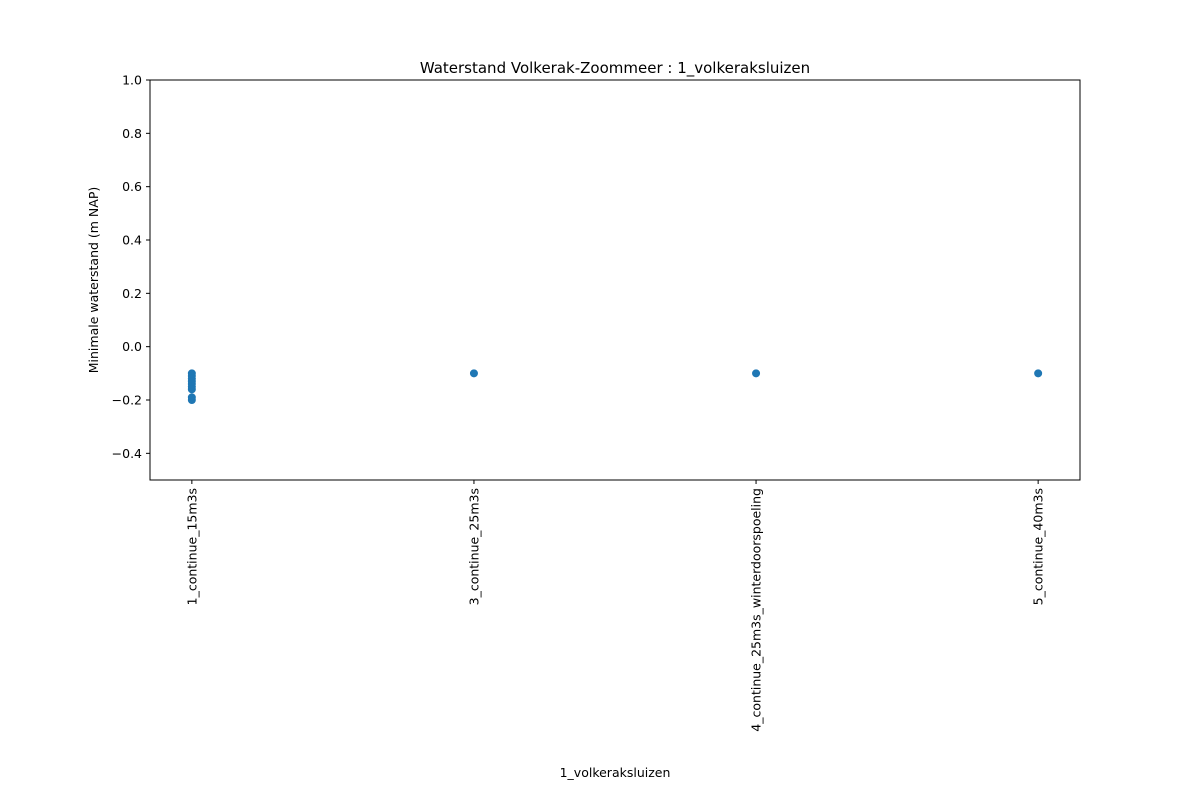  Describe the element at coordinates (615, 772) in the screenshot. I see `x-axis-label: 1_volkeraksluizen` at that location.